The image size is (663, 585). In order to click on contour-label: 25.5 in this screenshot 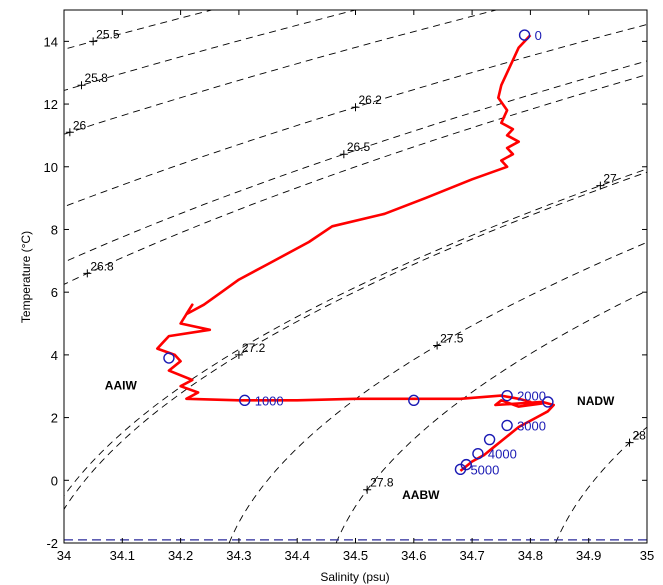, I will do `click(108, 34)`.